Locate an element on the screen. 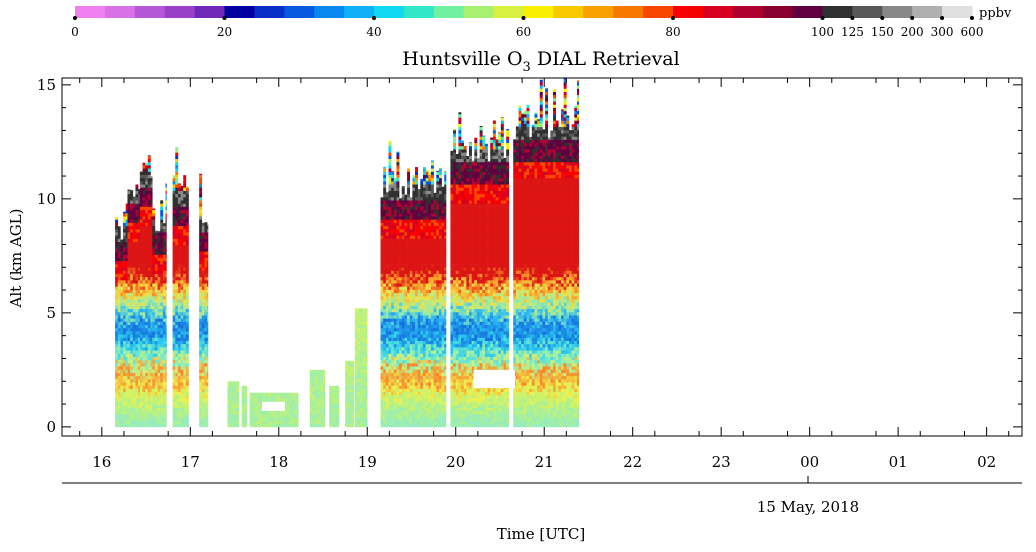  colorbar-tick-label: 20 is located at coordinates (224, 32).